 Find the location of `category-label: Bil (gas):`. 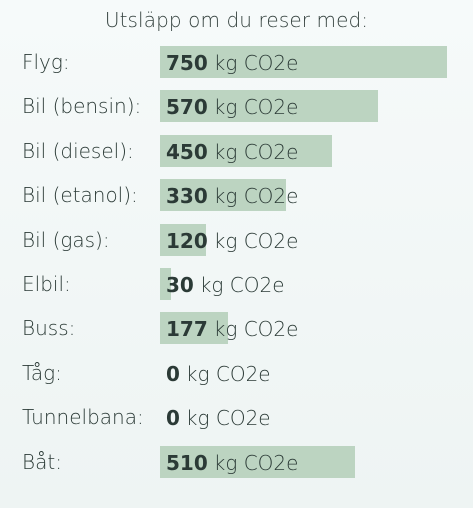

category-label: Bil (gas): is located at coordinates (66, 239).